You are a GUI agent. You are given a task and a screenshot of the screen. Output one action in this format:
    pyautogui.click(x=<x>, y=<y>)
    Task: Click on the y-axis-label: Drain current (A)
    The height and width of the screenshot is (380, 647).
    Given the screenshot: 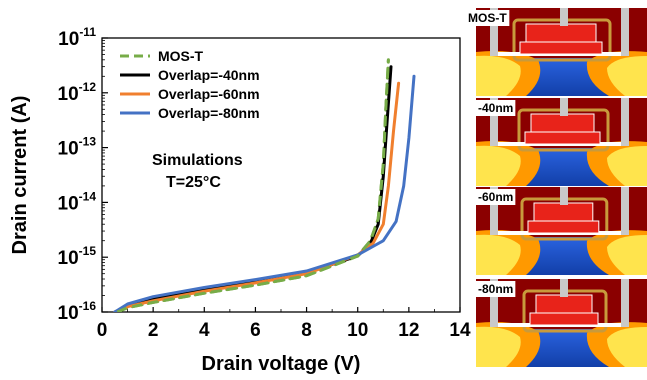 What is the action you would take?
    pyautogui.click(x=20, y=175)
    